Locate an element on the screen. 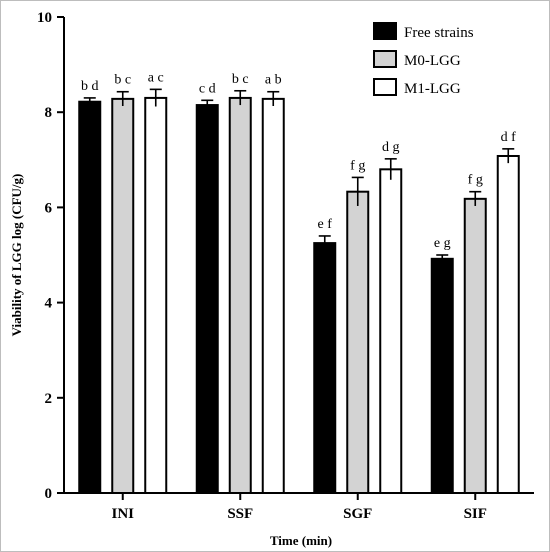 The width and height of the screenshot is (550, 552). significance-label: d g is located at coordinates (391, 147).